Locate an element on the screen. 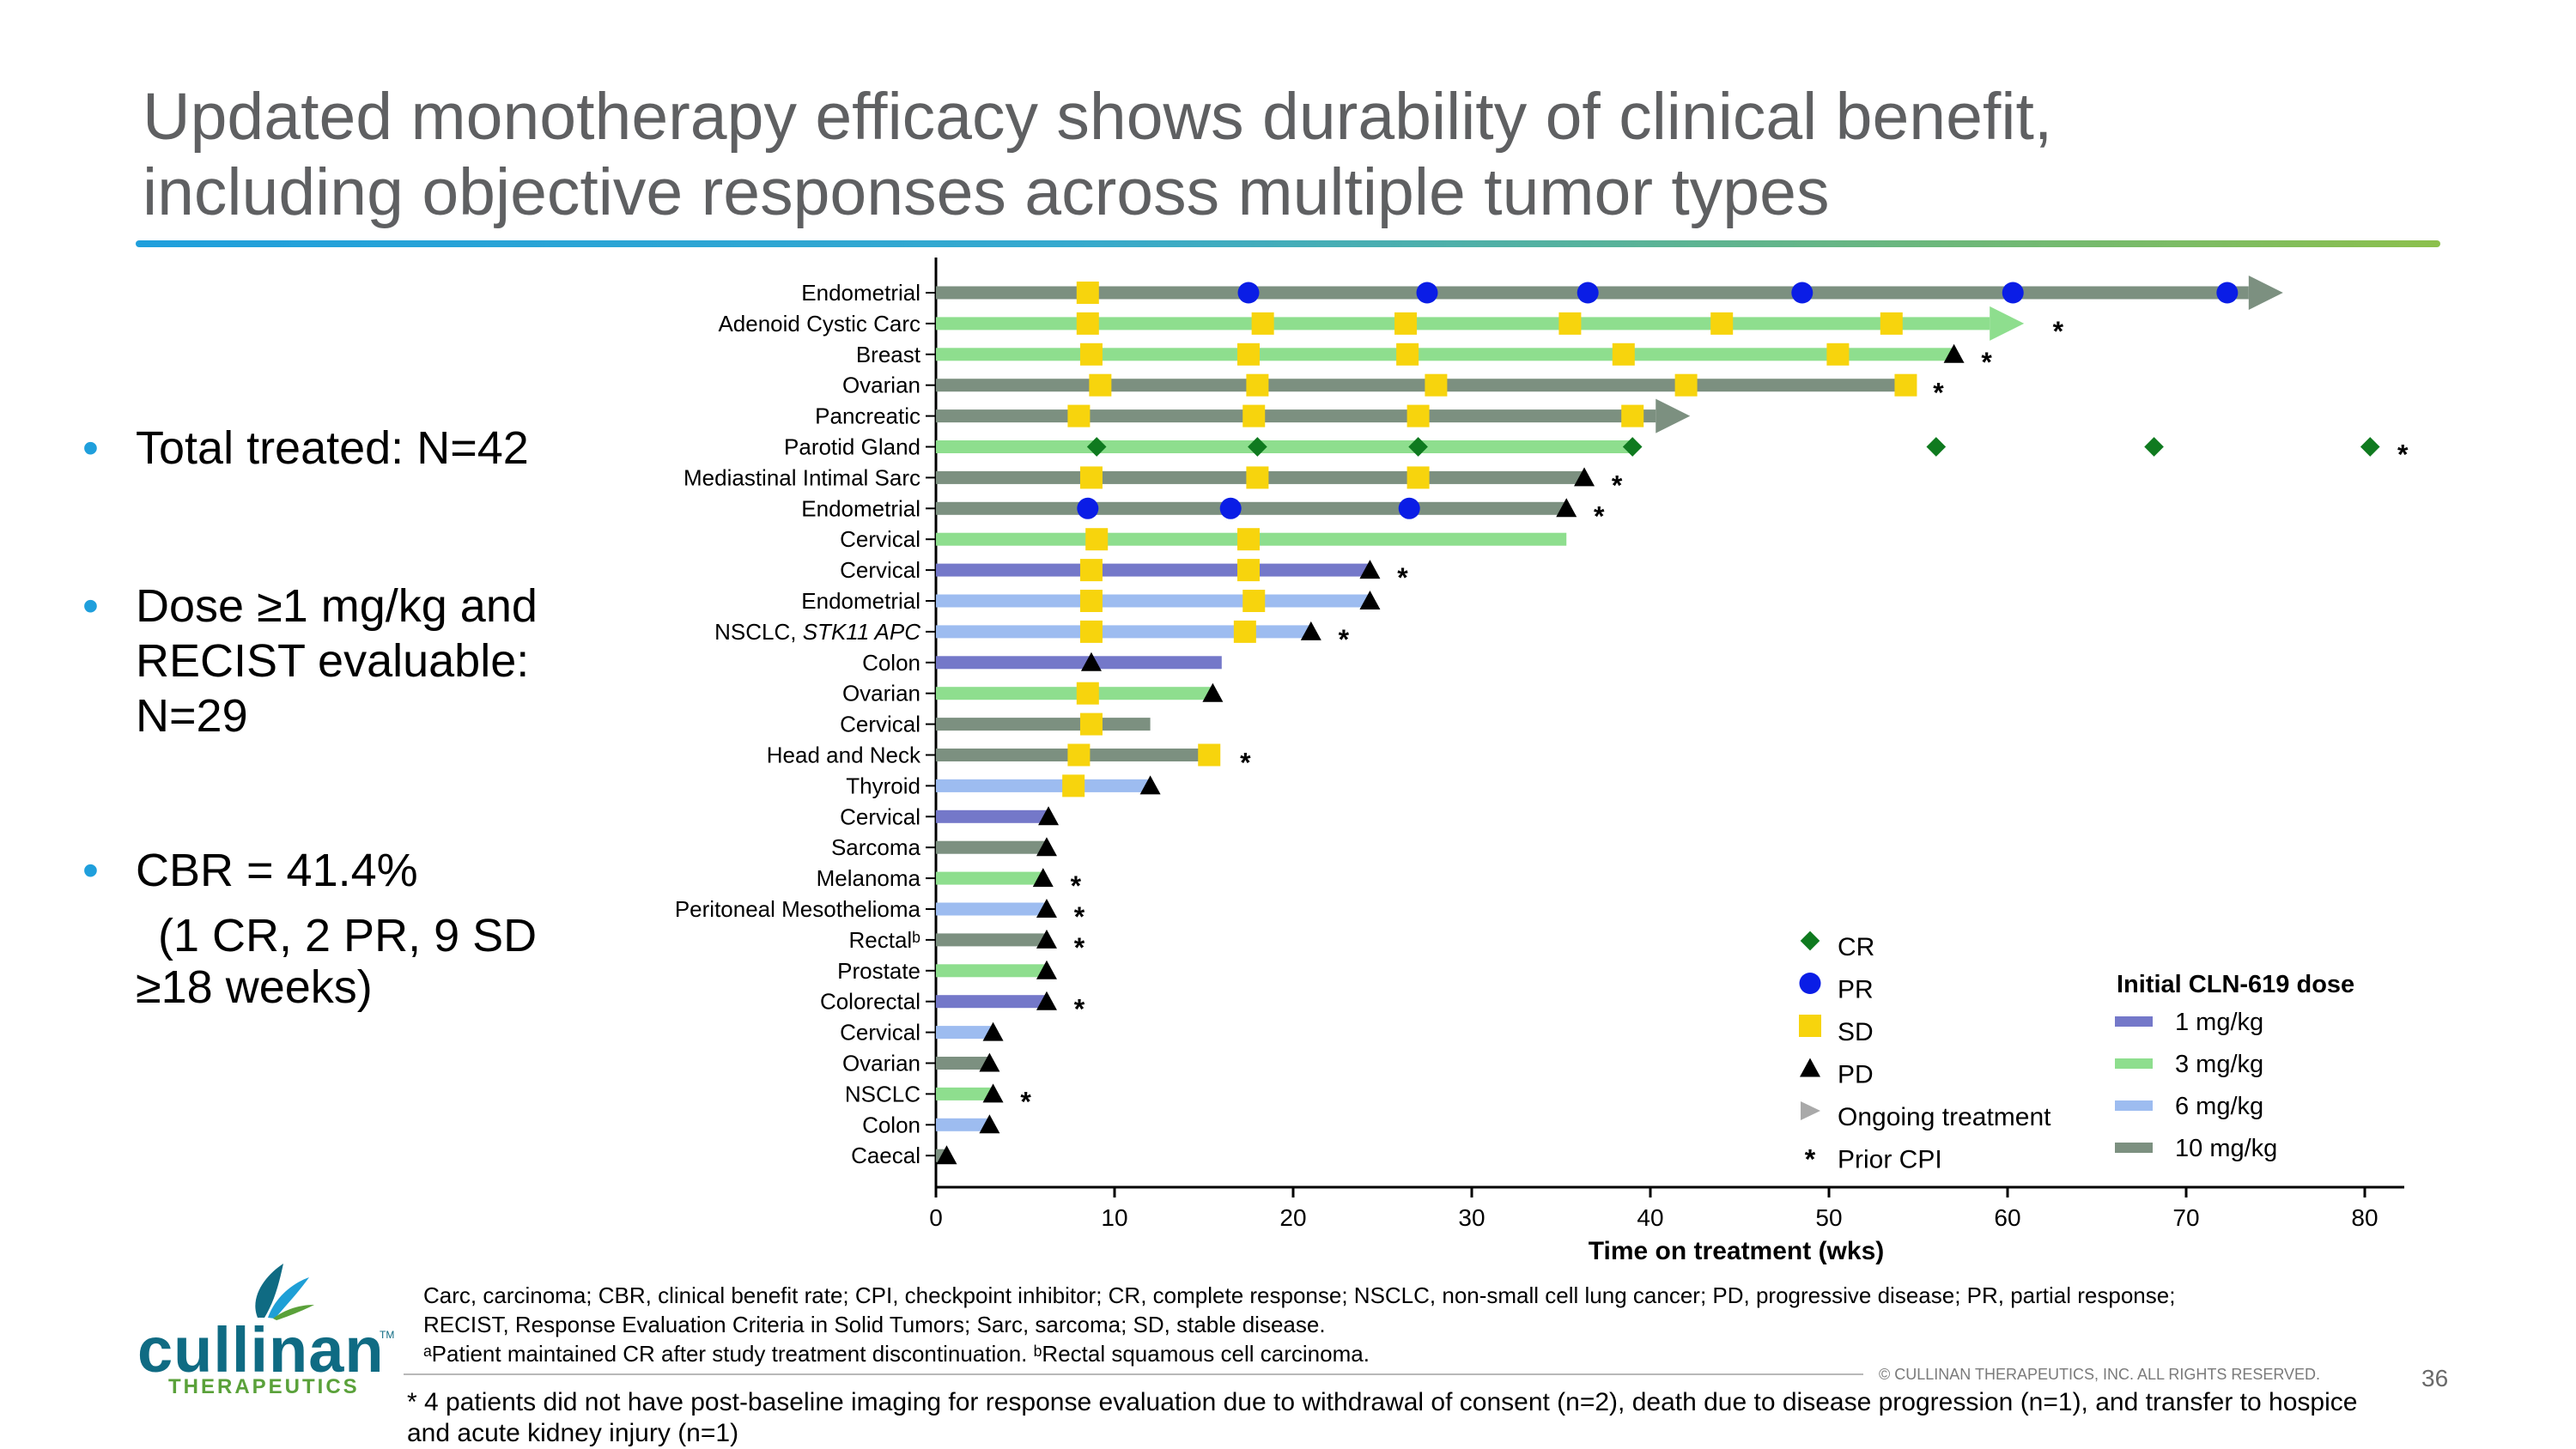 This screenshot has height=1449, width=2576. logo-wordmark: cullinan is located at coordinates (261, 1349).